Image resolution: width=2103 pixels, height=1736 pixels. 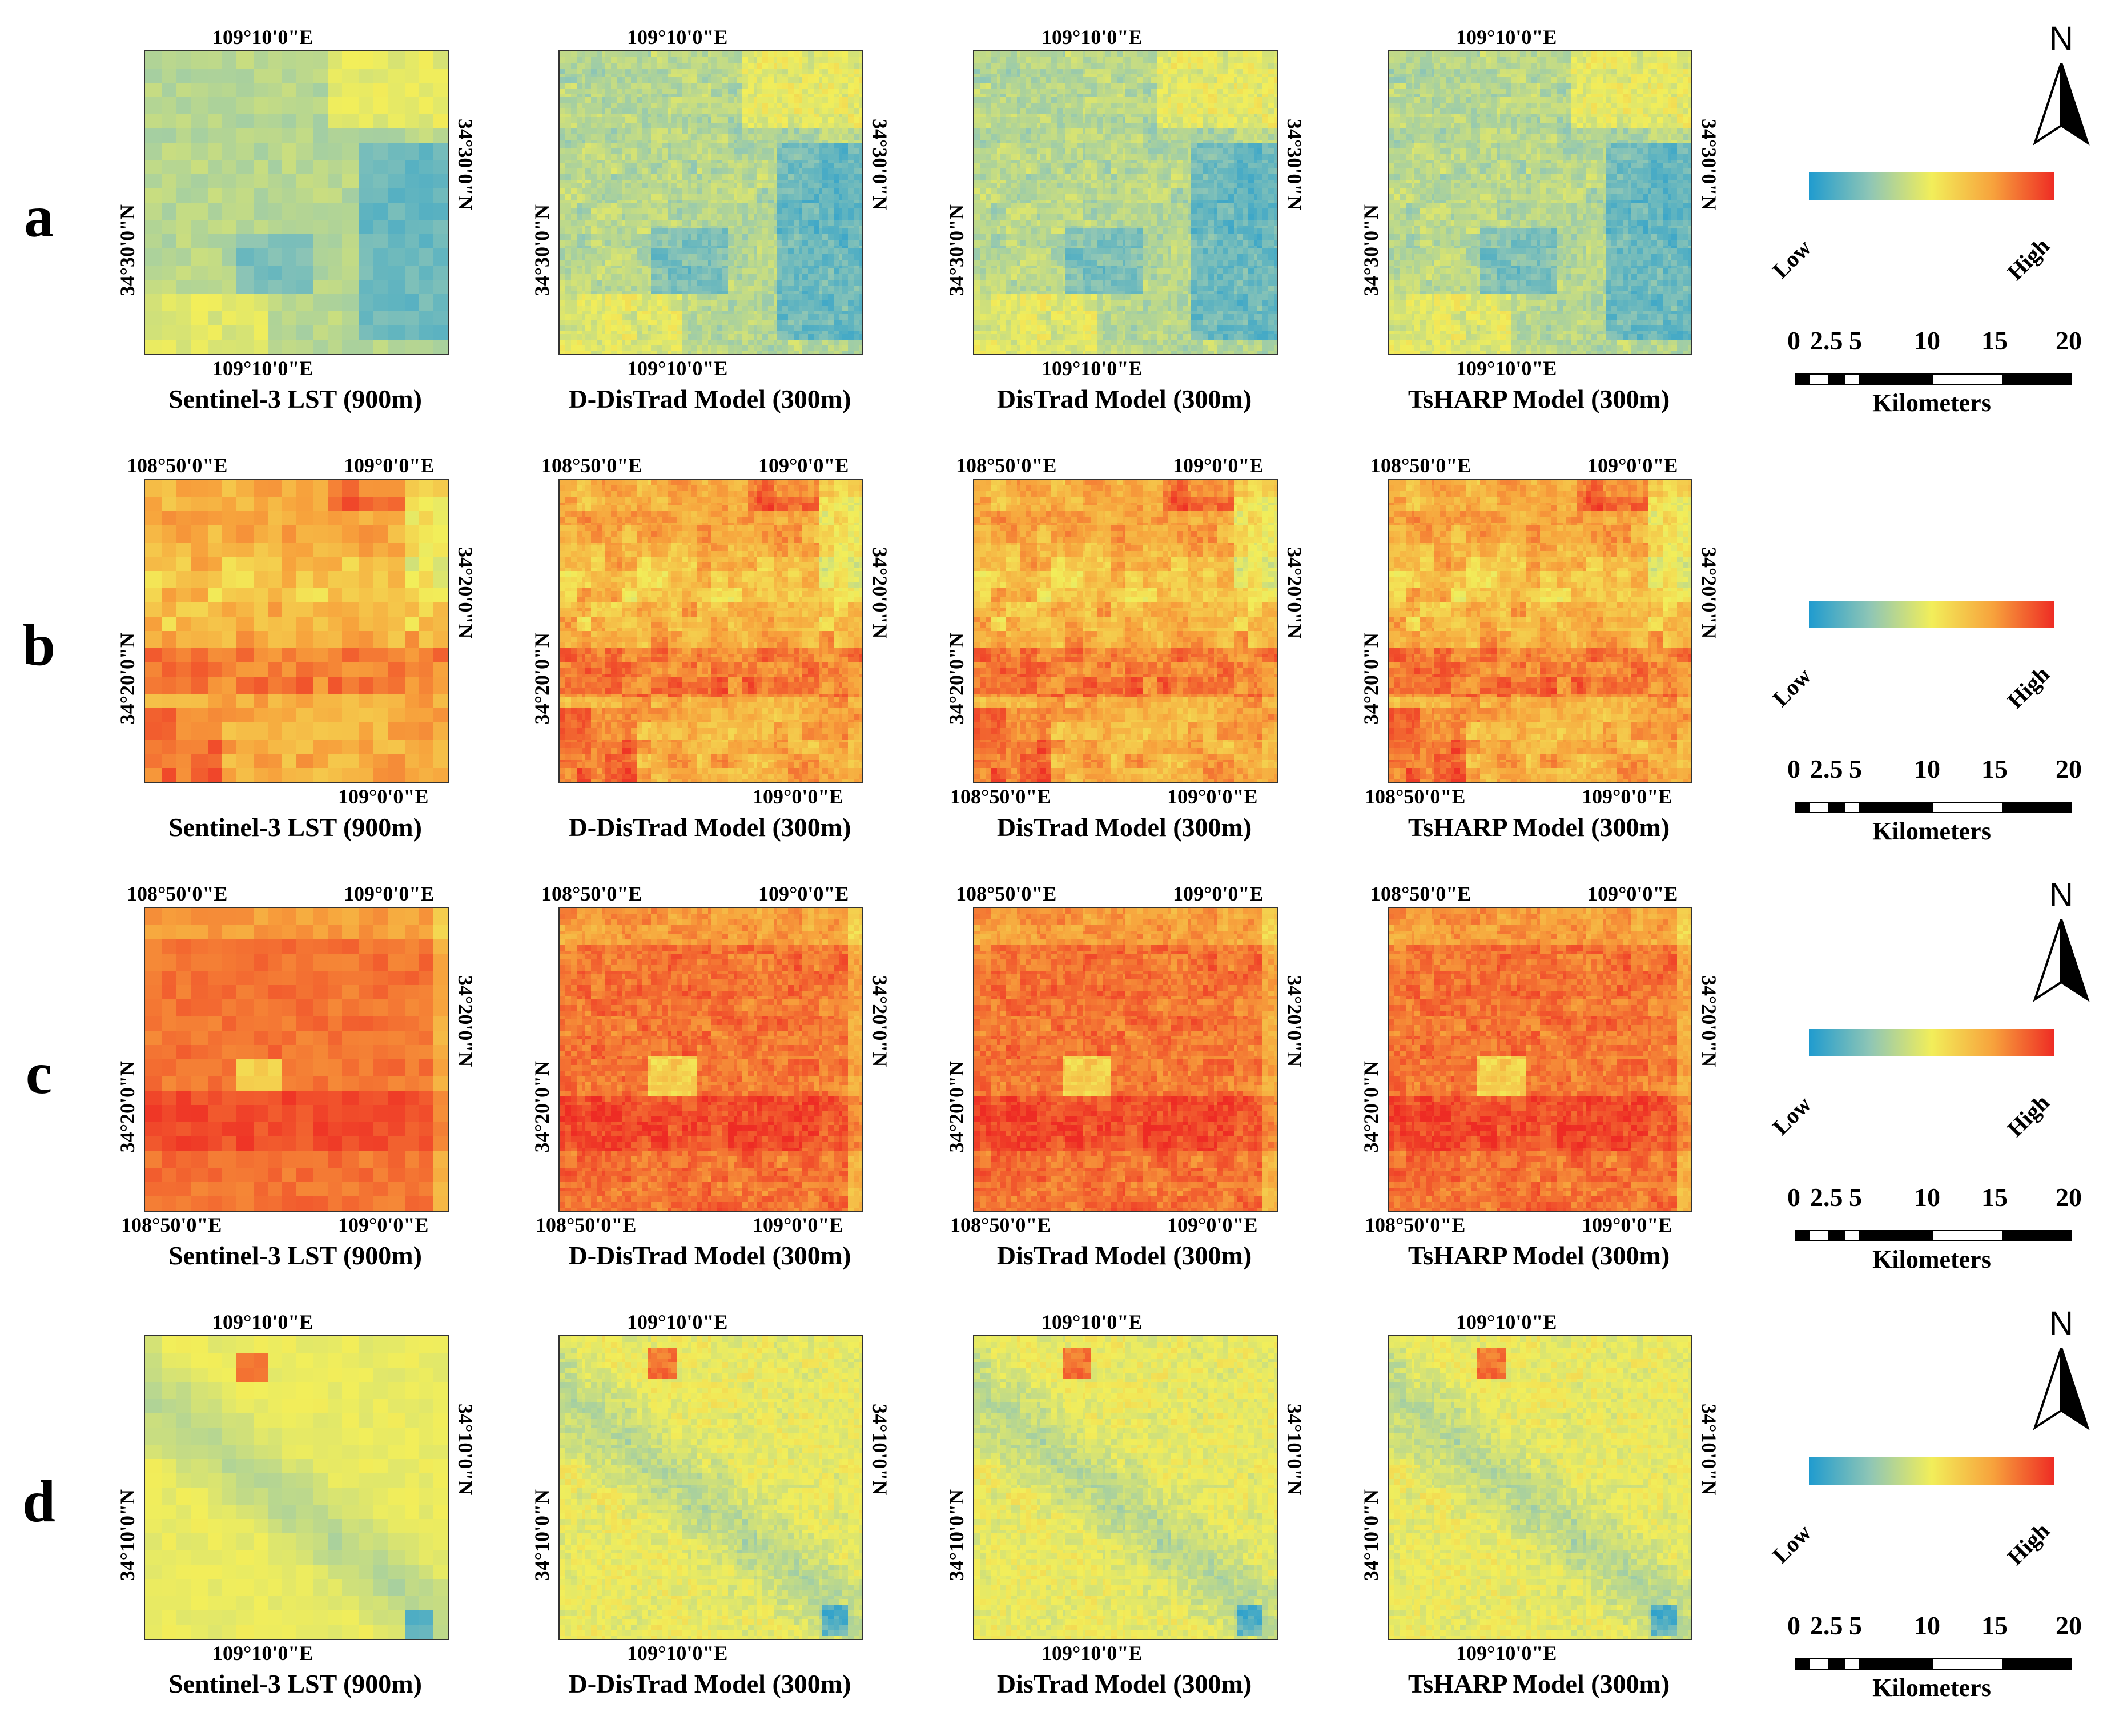 I want to click on left-latitude-label: 34°10'0"N, so click(x=127, y=1535).